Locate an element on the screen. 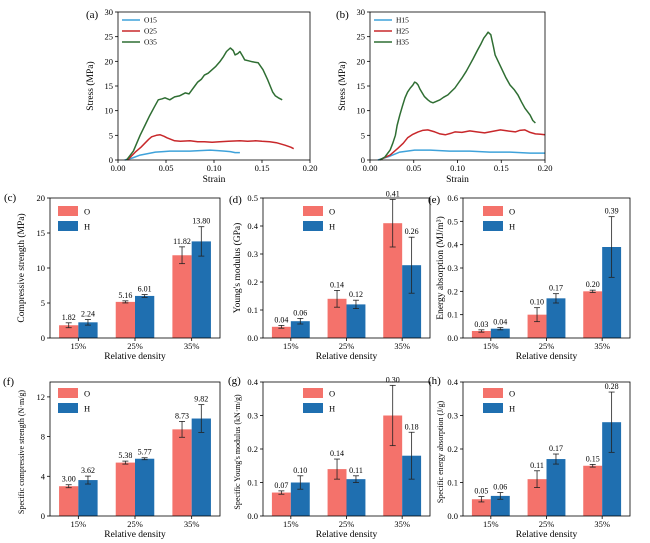  panel-g-ytick-label: 0.0 is located at coordinates (252, 516).